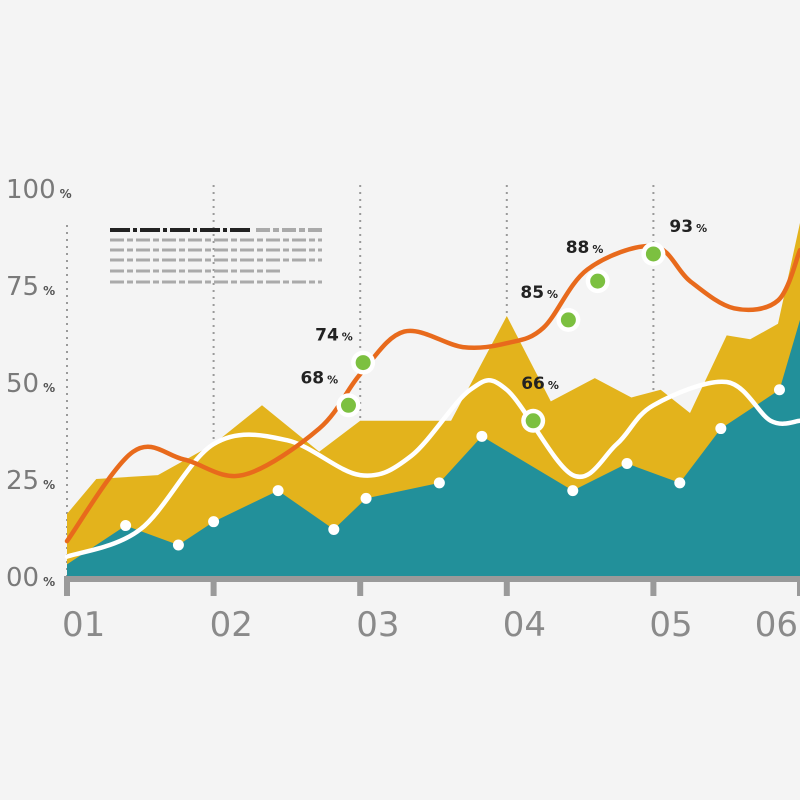 The height and width of the screenshot is (800, 800). Describe the element at coordinates (430, 625) in the screenshot. I see `x-axis-tick-labels: 01 02 03 04 05 06` at that location.